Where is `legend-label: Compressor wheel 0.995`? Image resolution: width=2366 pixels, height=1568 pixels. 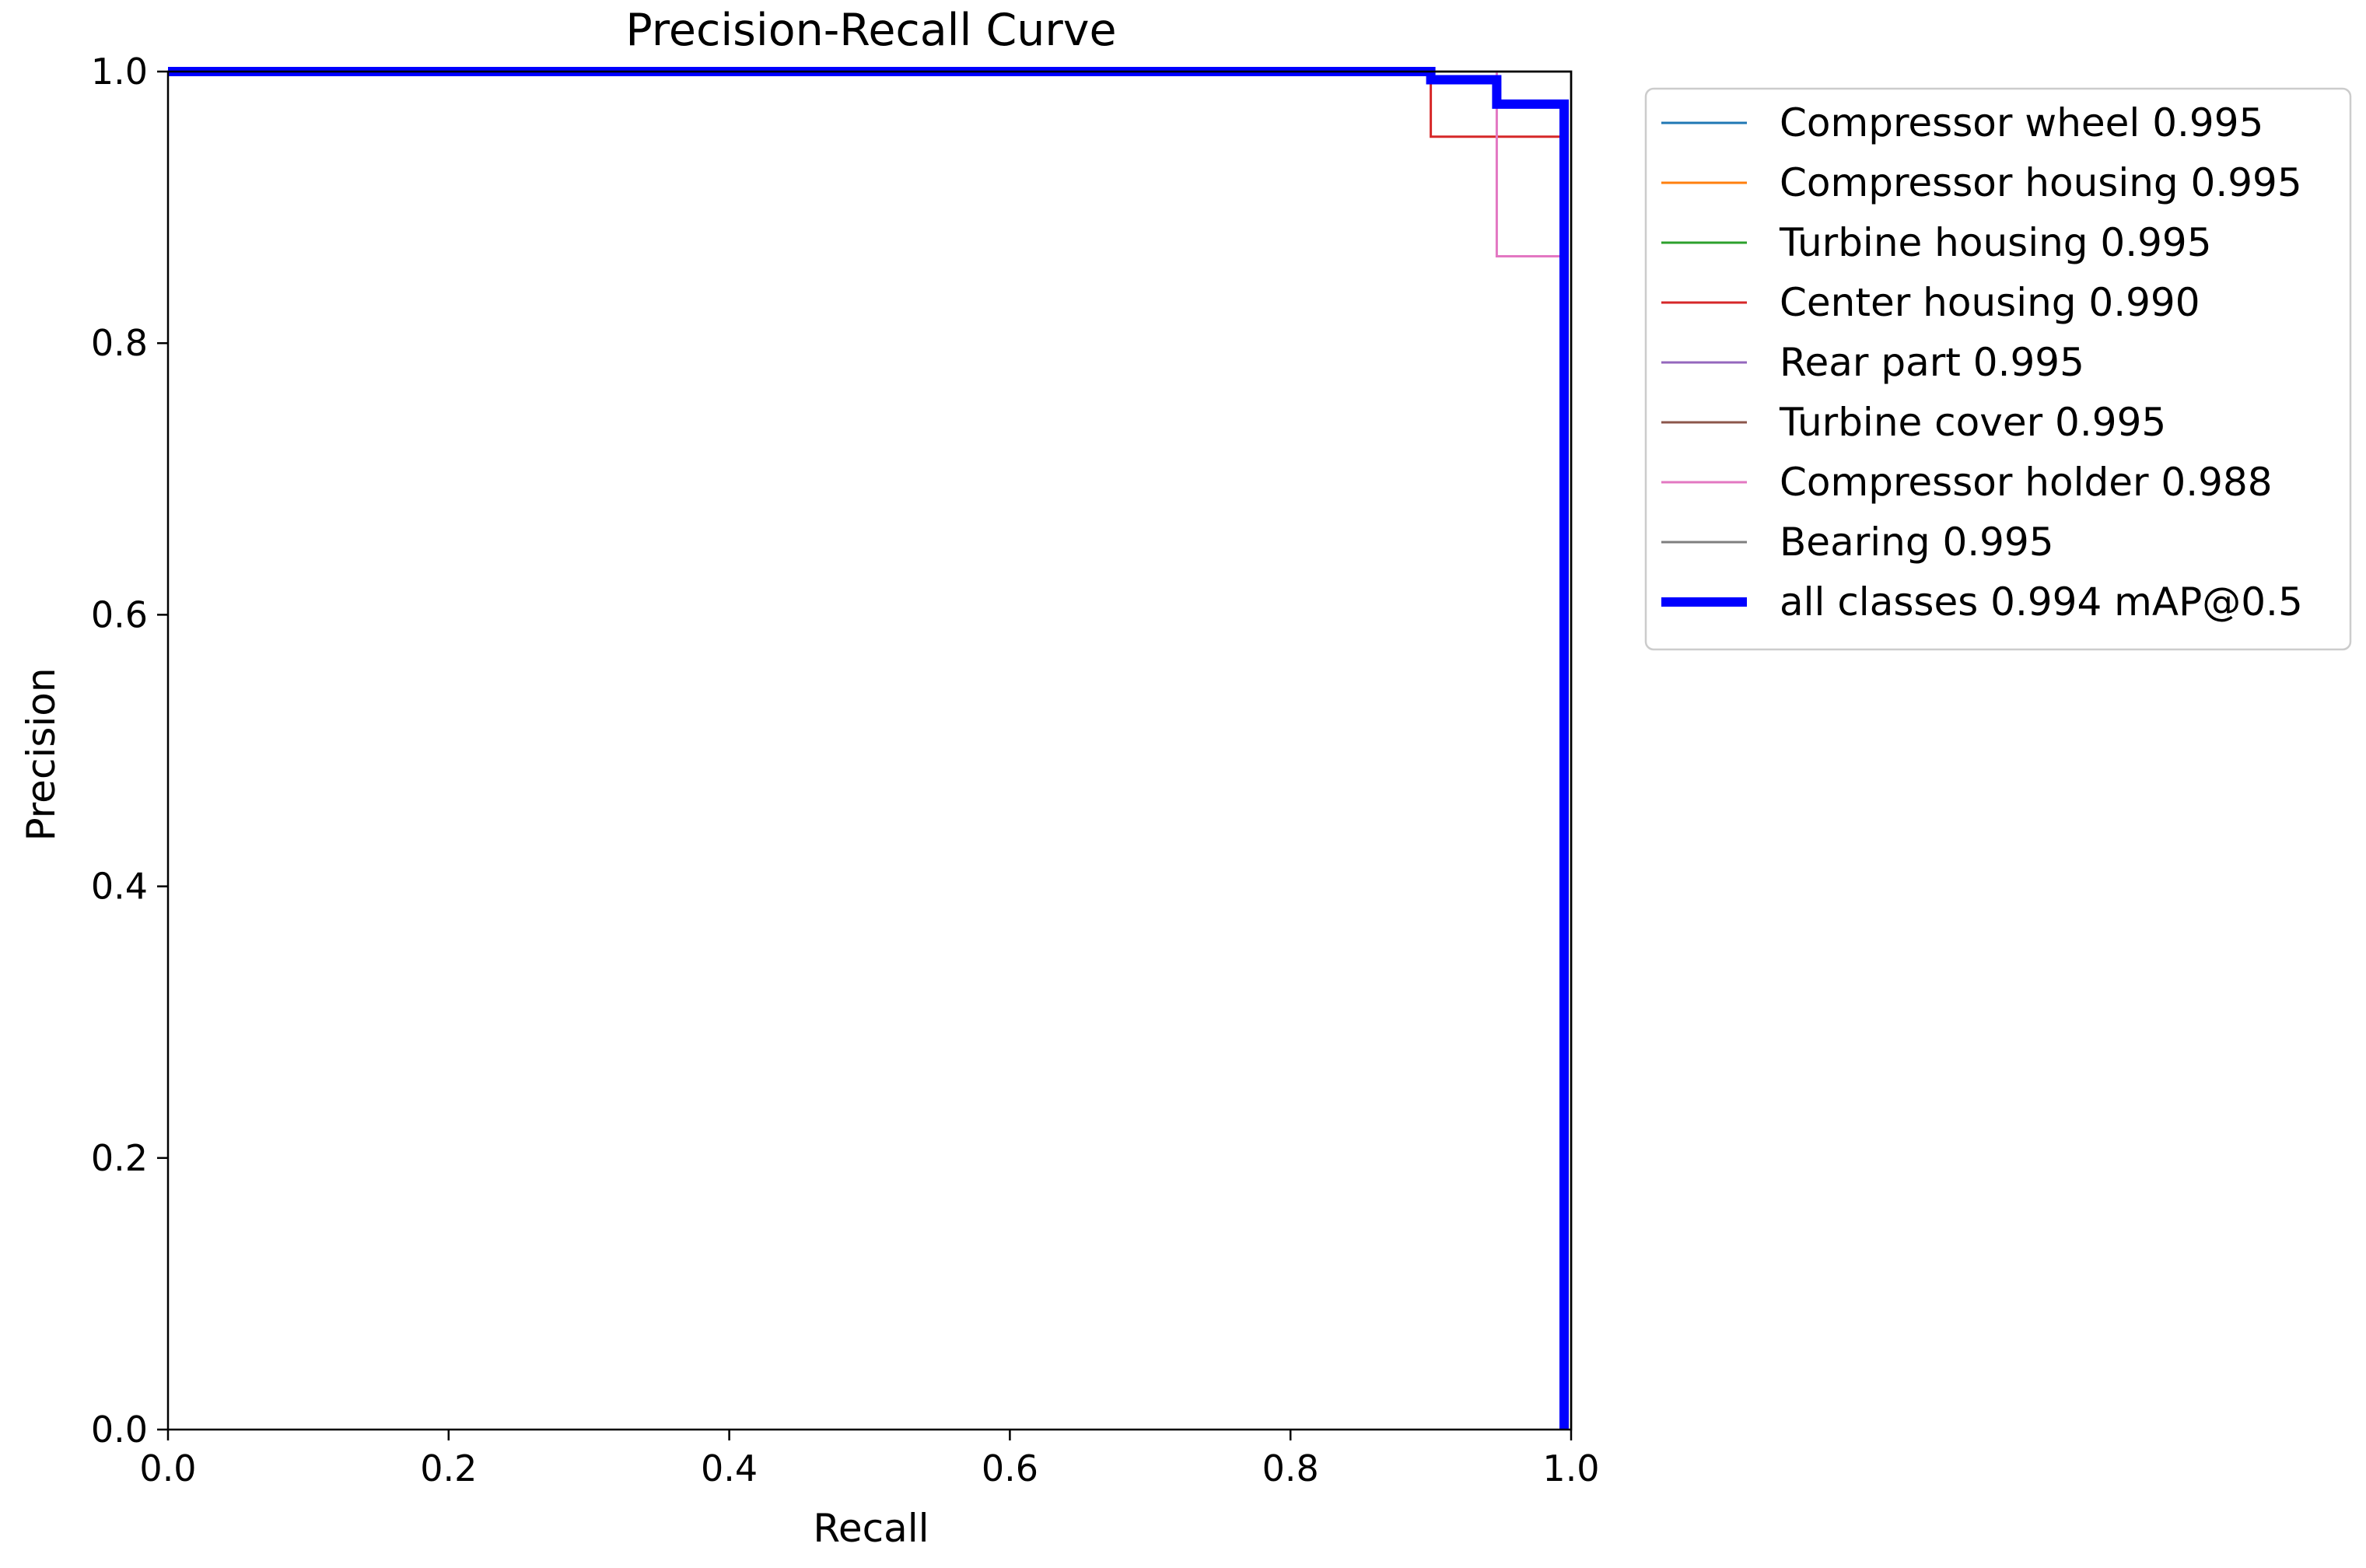 legend-label: Compressor wheel 0.995 is located at coordinates (2022, 122).